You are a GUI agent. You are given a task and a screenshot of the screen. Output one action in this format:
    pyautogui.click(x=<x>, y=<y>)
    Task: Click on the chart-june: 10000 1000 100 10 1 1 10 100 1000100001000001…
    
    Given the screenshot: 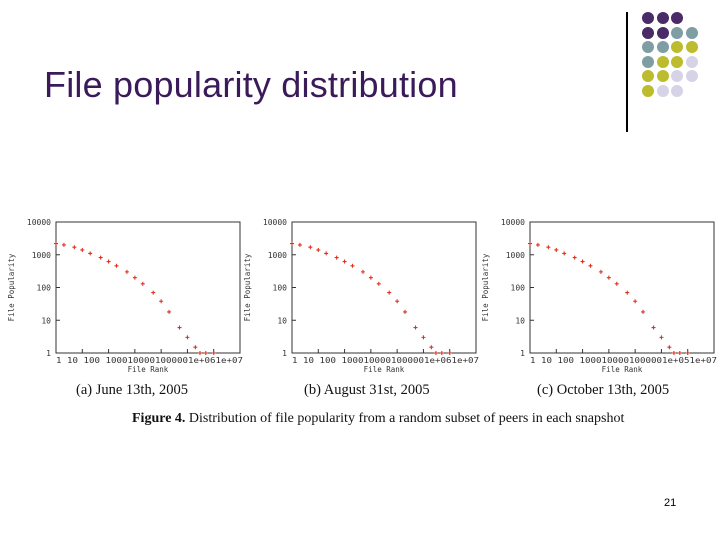 What is the action you would take?
    pyautogui.click(x=125, y=295)
    